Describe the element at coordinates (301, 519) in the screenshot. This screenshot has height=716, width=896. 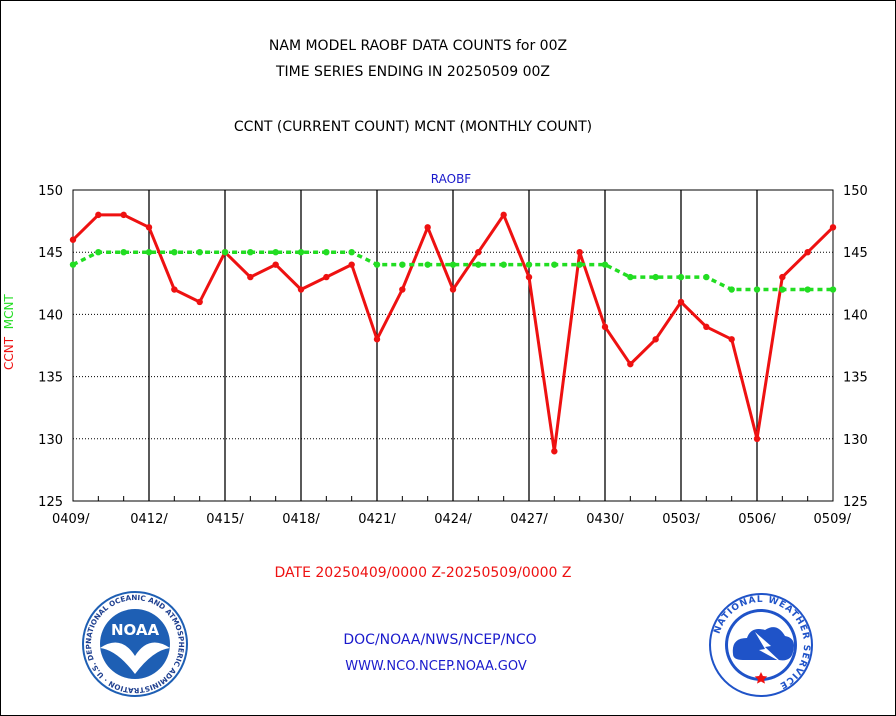
I see `x-tick-label: 0418/` at that location.